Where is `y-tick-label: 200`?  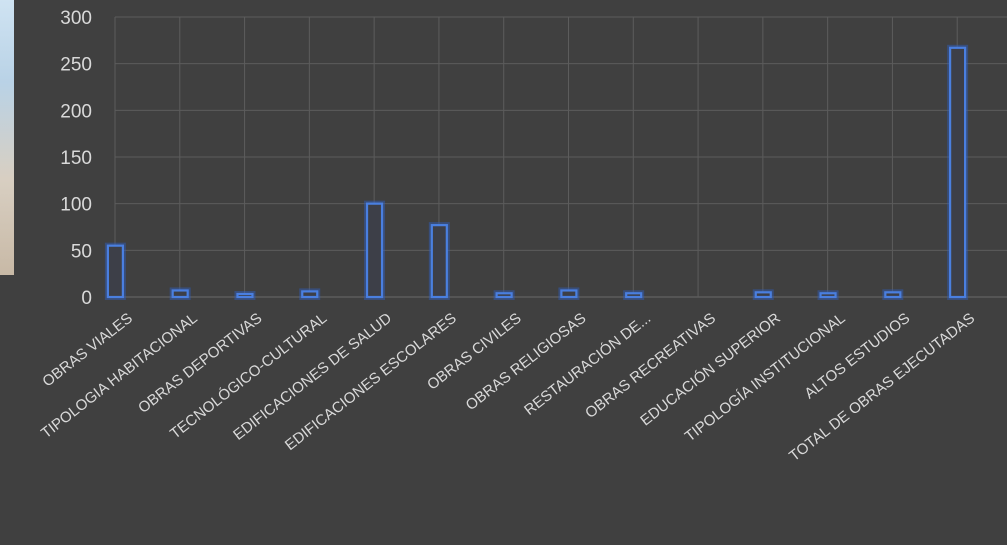 y-tick-label: 200 is located at coordinates (76, 111).